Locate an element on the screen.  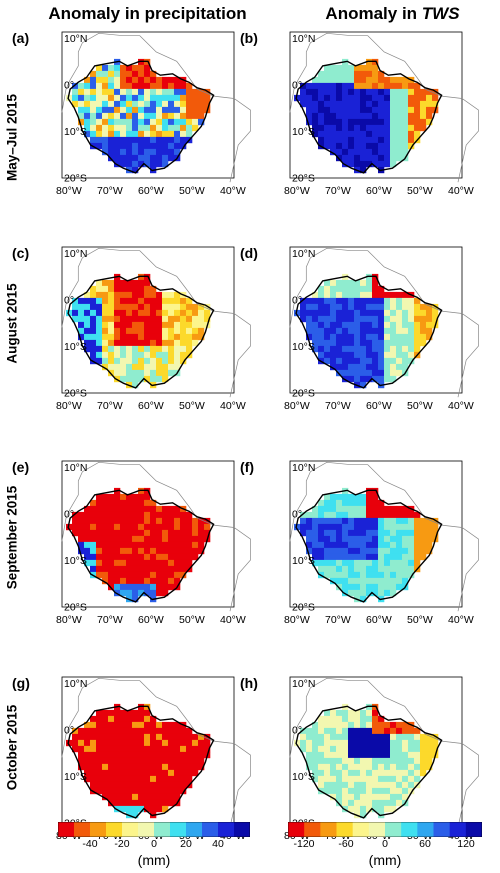
panel-label: (e) is located at coordinates (21, 467).